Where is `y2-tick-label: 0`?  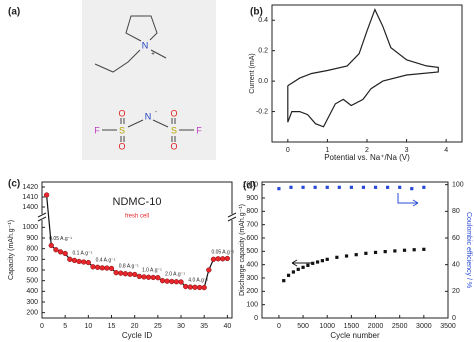
y2-tick-label: 0 is located at coordinates (454, 318).